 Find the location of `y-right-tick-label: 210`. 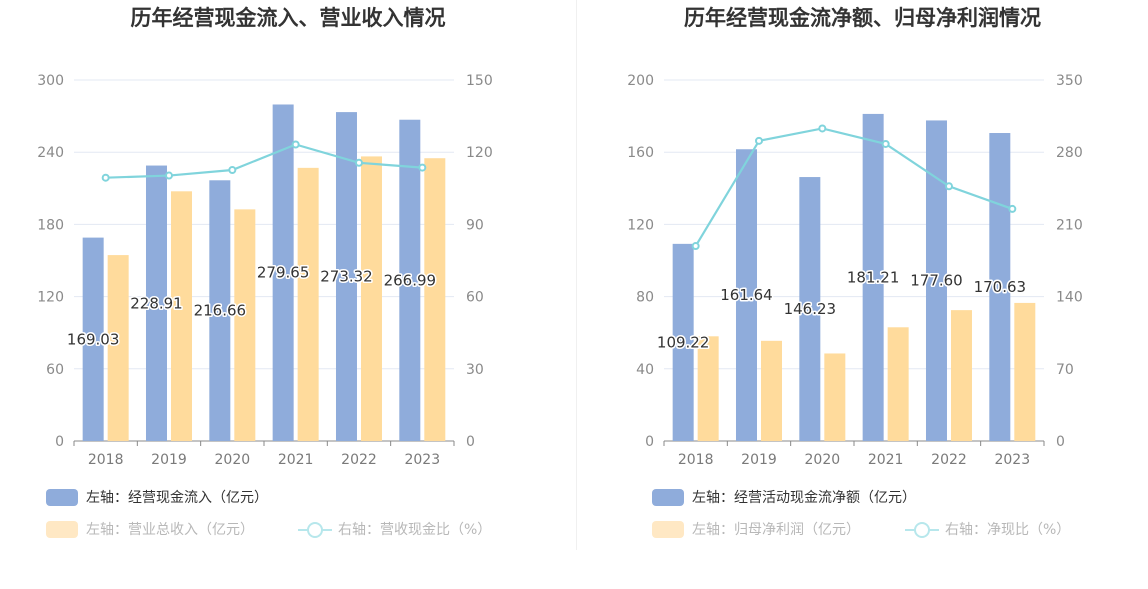

y-right-tick-label: 210 is located at coordinates (1069, 225).